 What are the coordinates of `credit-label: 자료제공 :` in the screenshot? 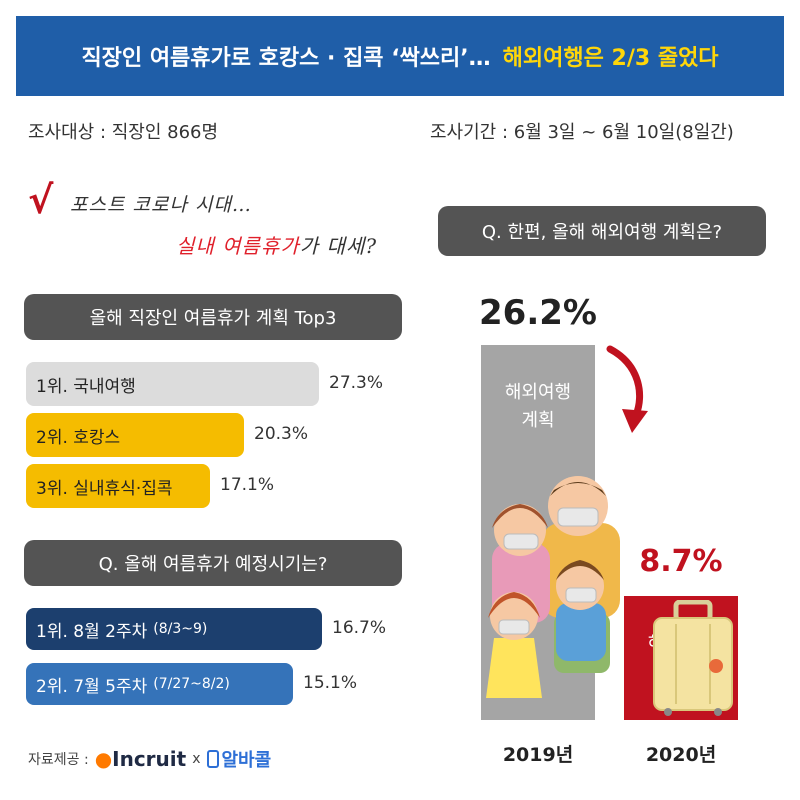 It's located at (58, 760).